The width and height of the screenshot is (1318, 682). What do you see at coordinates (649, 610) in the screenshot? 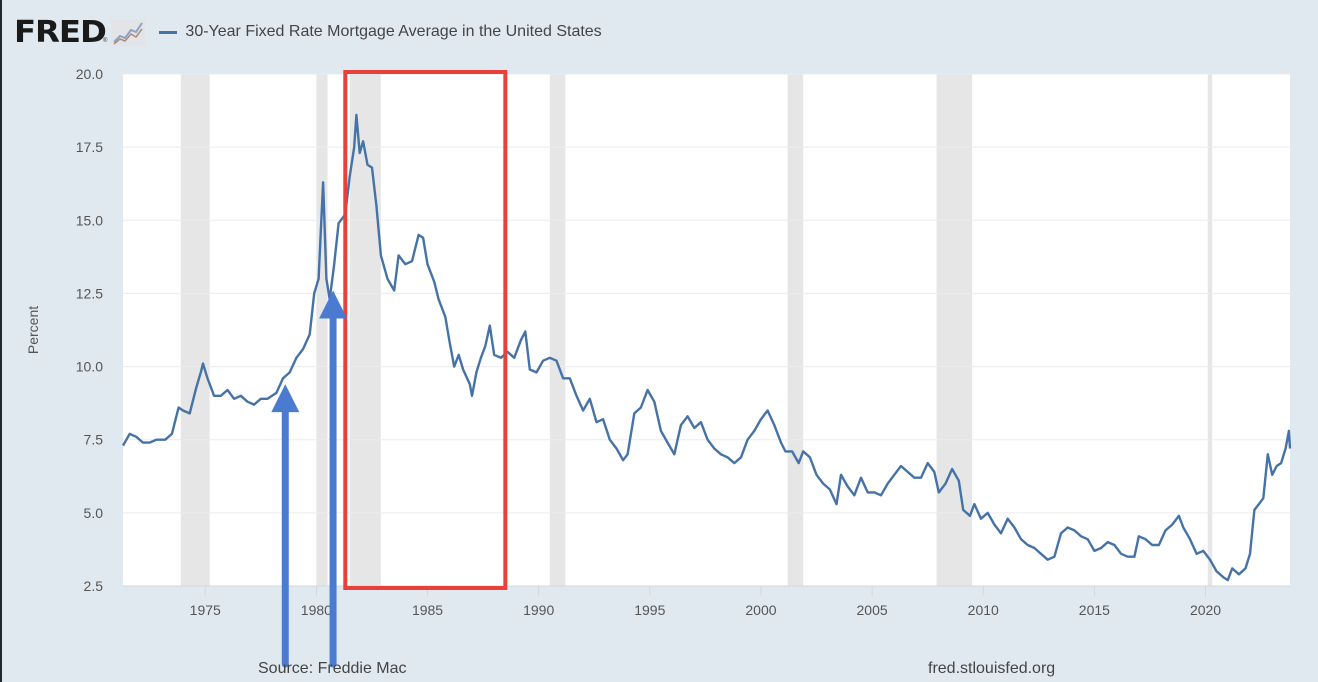
I see `x-tick-label: 1995` at bounding box center [649, 610].